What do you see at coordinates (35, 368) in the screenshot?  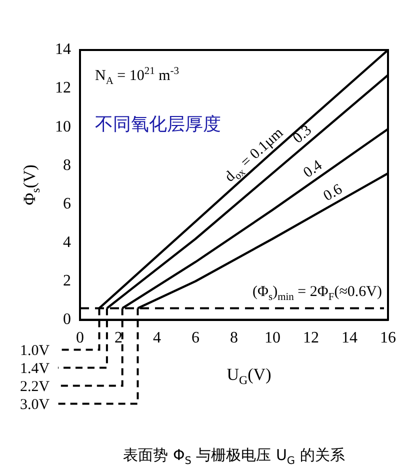 I see `annotation: 1.4V` at bounding box center [35, 368].